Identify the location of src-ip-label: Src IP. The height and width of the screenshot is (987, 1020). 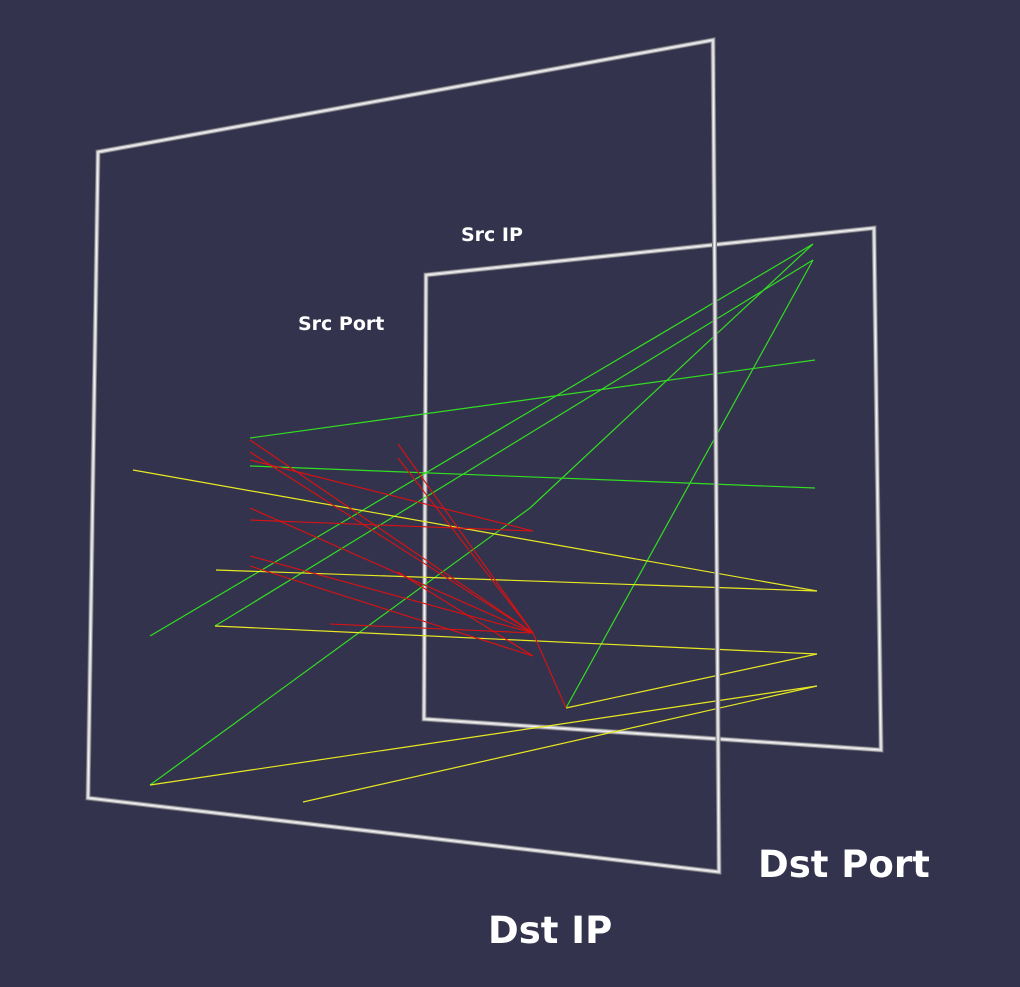
(492, 235).